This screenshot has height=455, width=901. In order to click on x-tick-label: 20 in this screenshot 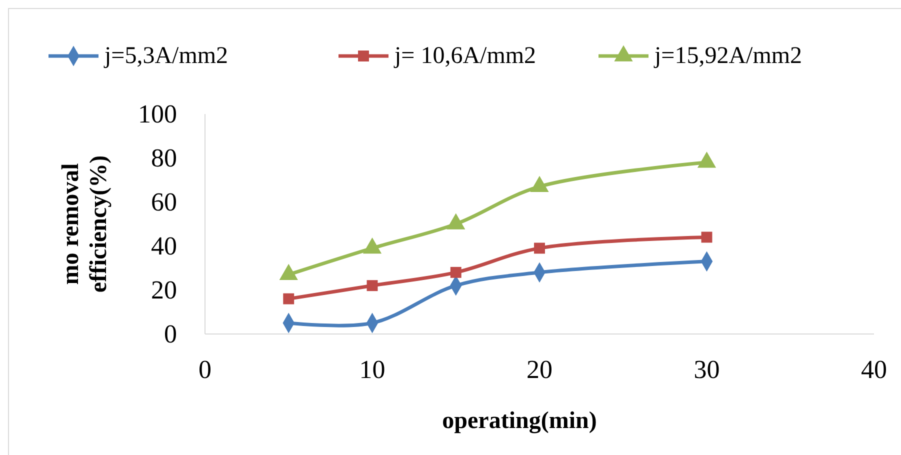, I will do `click(539, 369)`.